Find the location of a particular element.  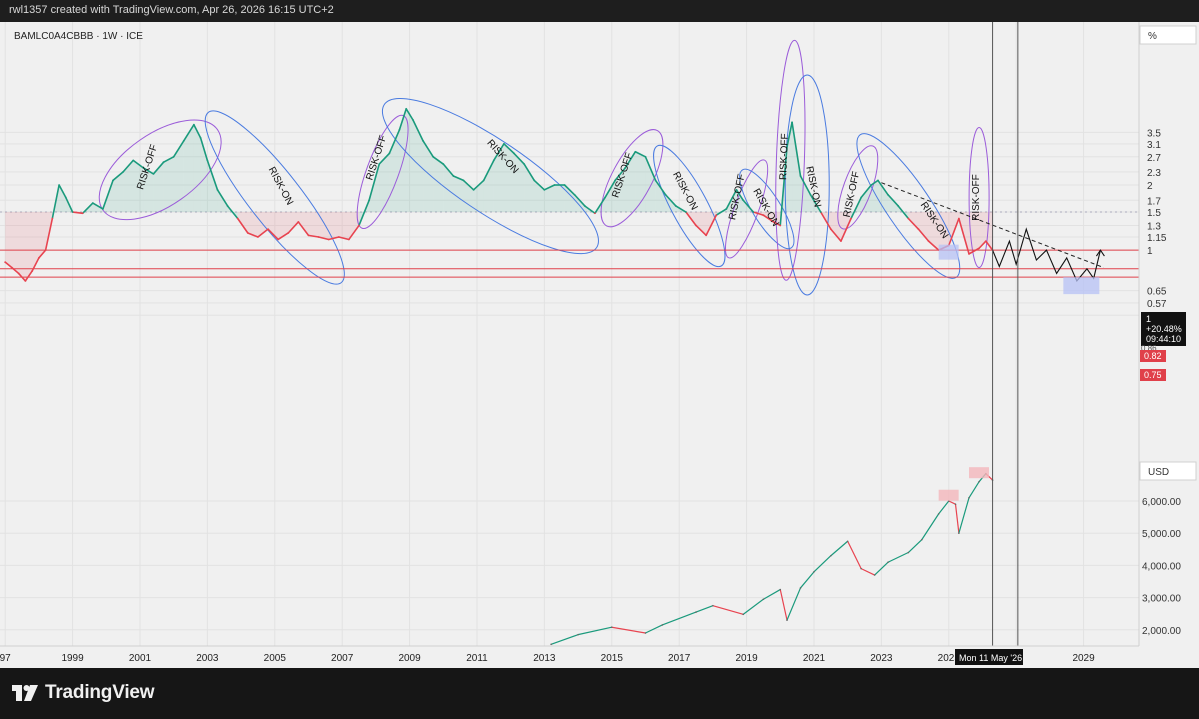

price-tick-label: 2 is located at coordinates (1150, 186).